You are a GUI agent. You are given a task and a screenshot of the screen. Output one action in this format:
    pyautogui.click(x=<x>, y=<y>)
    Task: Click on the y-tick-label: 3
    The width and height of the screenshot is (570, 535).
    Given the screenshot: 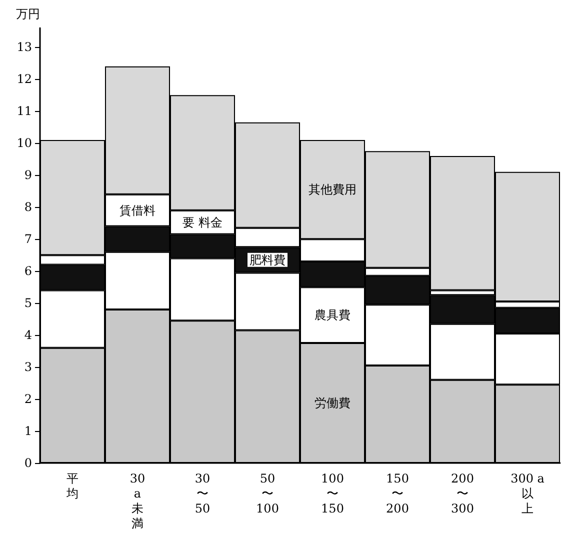 What is the action you would take?
    pyautogui.click(x=28, y=367)
    